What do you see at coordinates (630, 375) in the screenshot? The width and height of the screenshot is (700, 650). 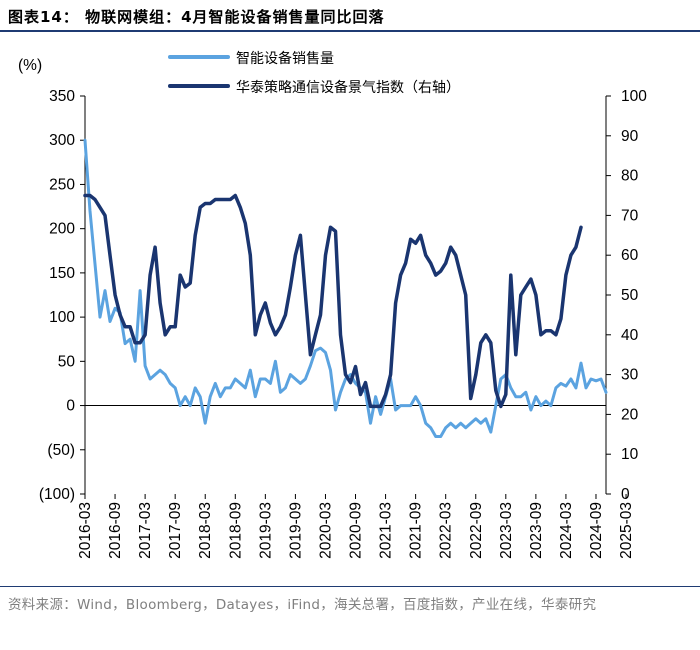 I see `y-right-tick-label: 30` at bounding box center [630, 375].